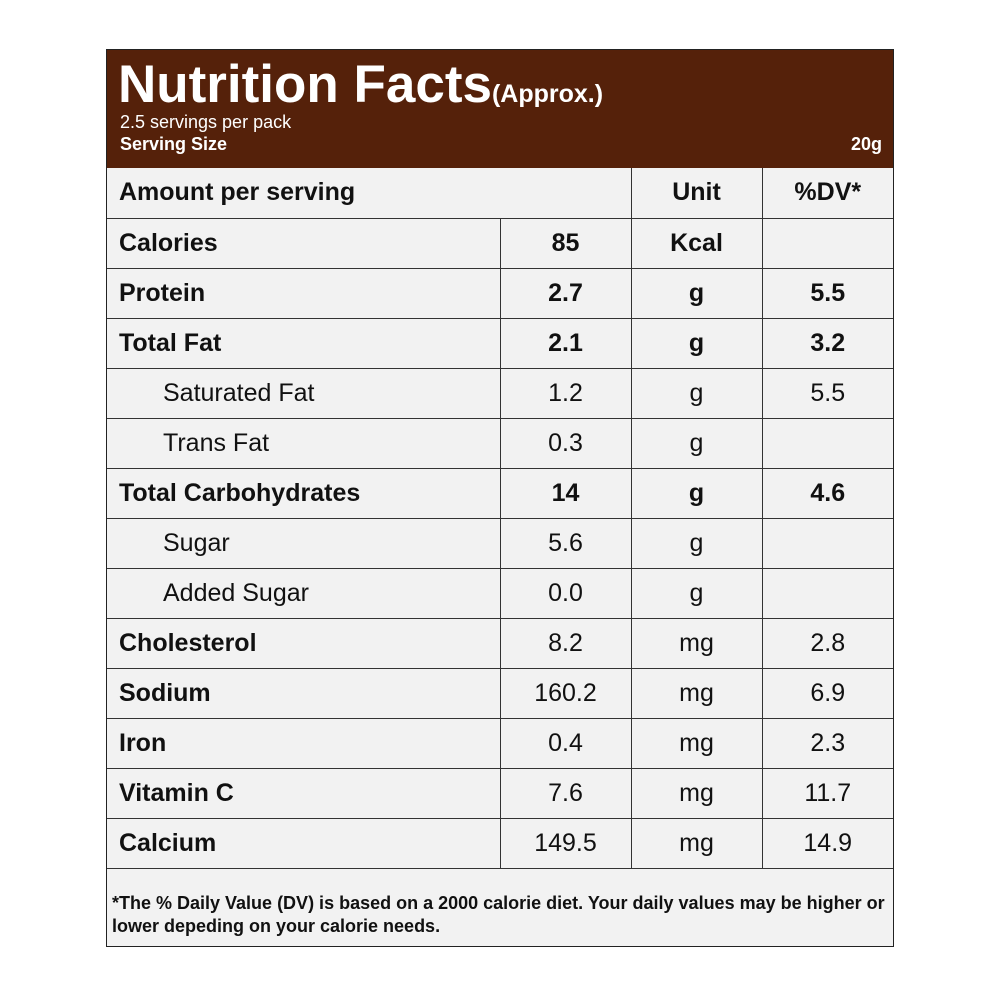  What do you see at coordinates (827, 343) in the screenshot?
I see `nutrient-dv: 3.2` at bounding box center [827, 343].